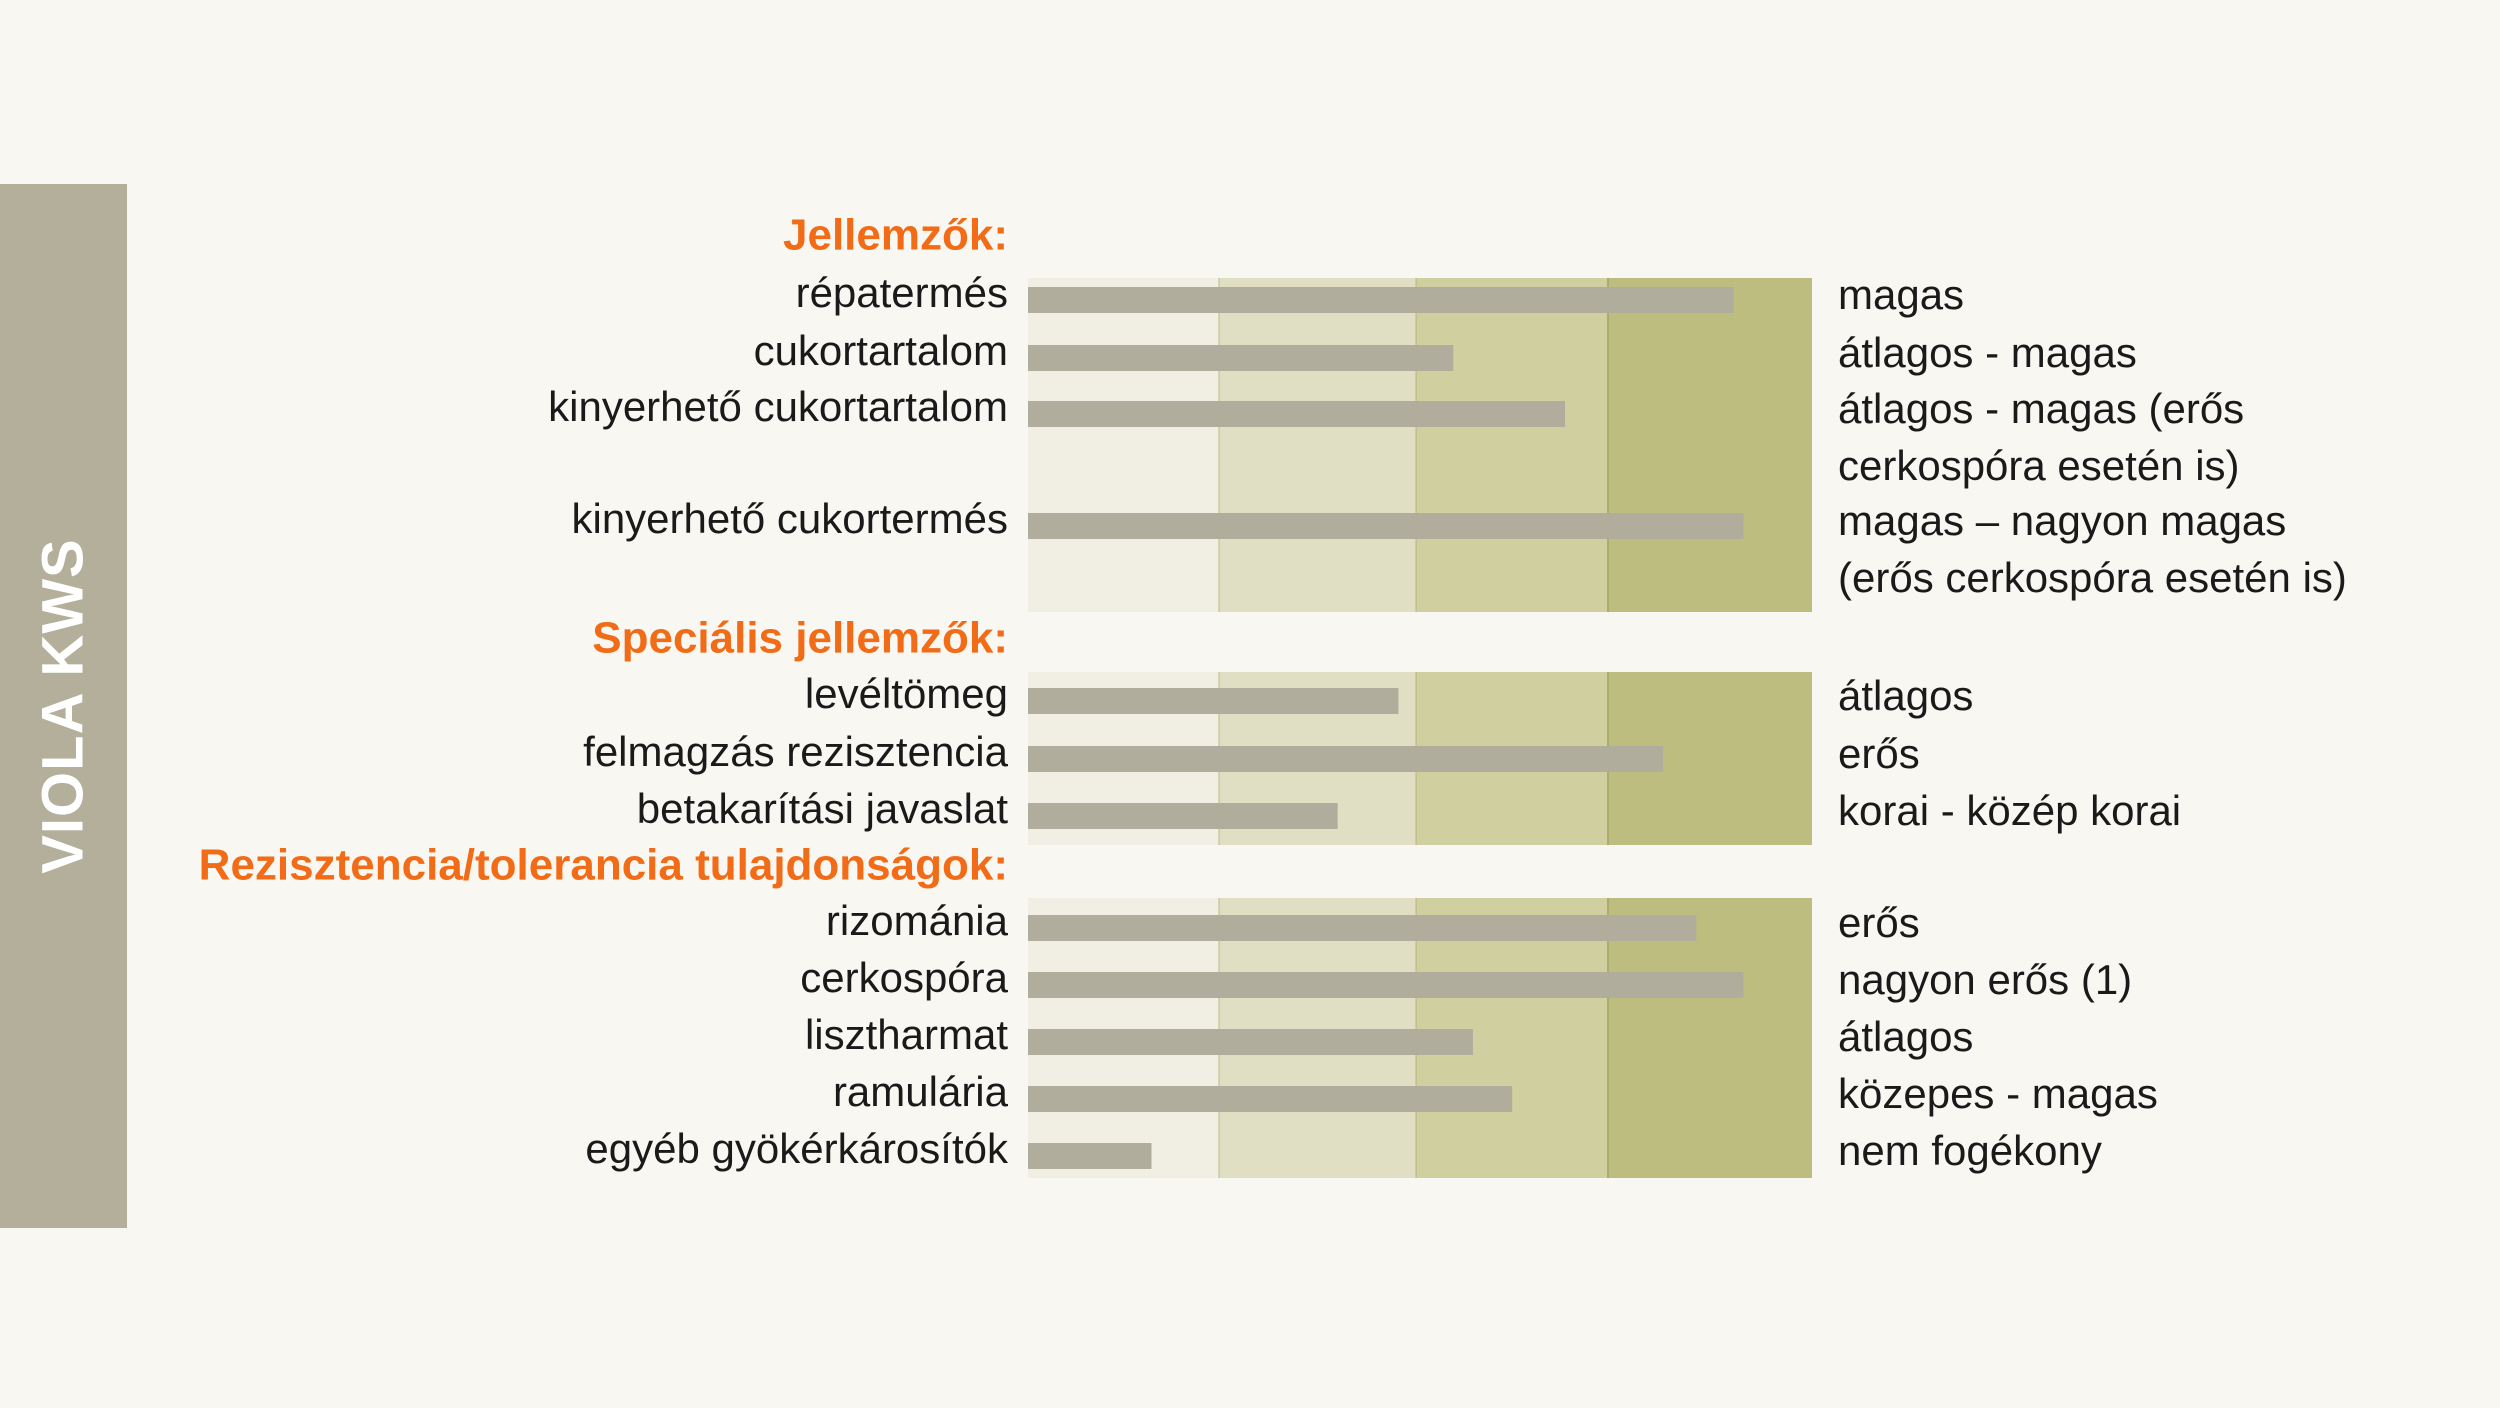  What do you see at coordinates (921, 1091) in the screenshot?
I see `row-label: ramulária` at bounding box center [921, 1091].